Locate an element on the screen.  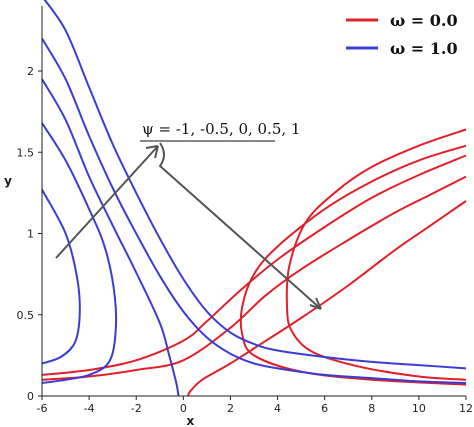
annotation-label: ψ = -1, -0.5, 0, 0.5, 1 is located at coordinates (221, 129).